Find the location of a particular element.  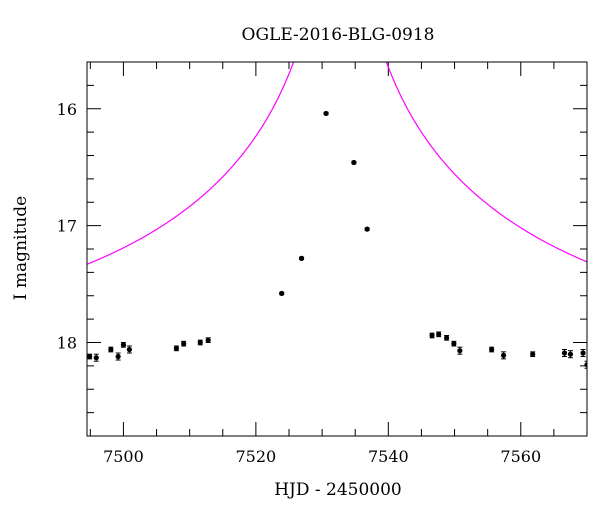

x-tick-label: 7540 is located at coordinates (388, 456).